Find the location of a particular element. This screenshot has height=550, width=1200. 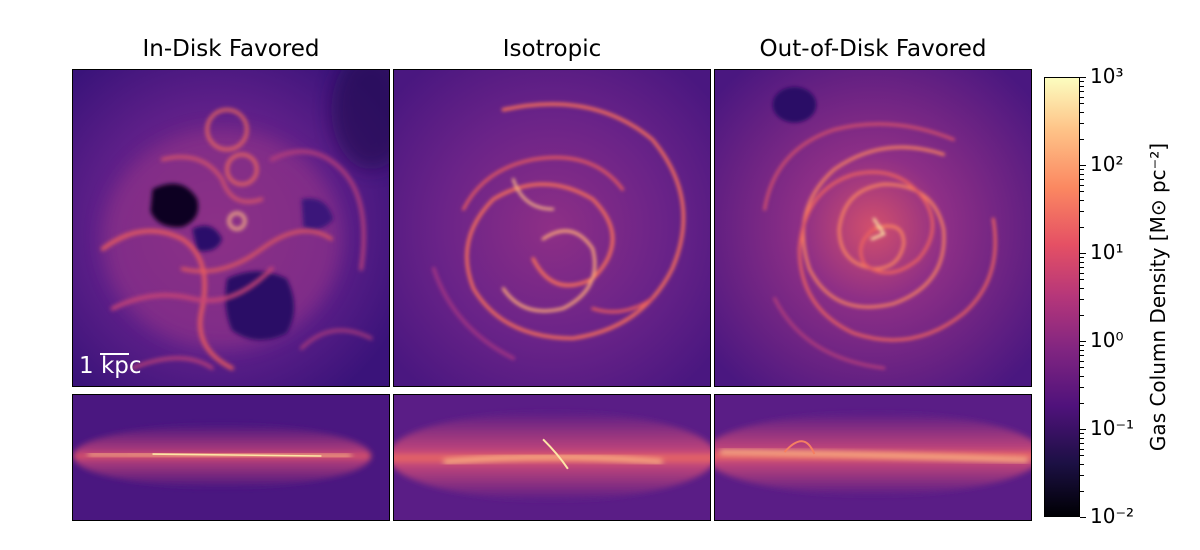

panel-out-of-disk-edge-on is located at coordinates (873, 457).